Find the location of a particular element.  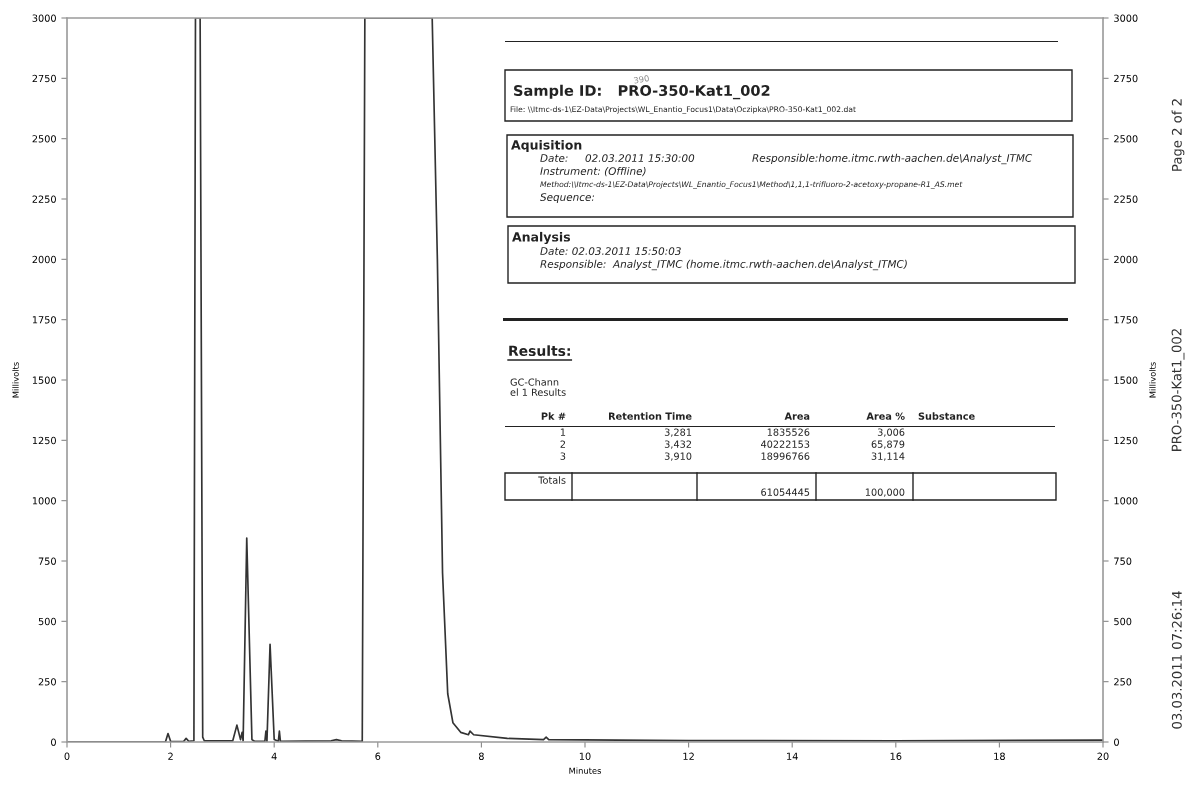

y2-tick-label: 250 is located at coordinates (1123, 682).